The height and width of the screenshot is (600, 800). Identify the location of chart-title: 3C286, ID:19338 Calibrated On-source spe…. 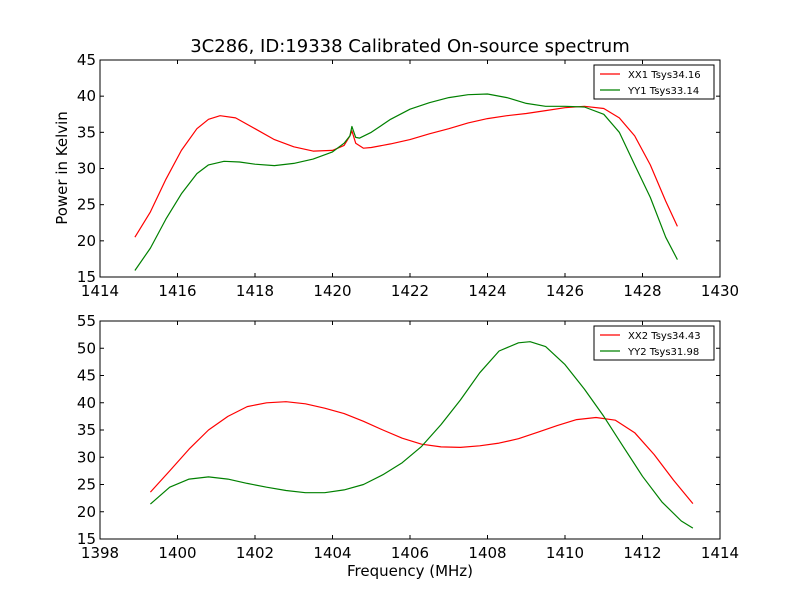
(410, 46).